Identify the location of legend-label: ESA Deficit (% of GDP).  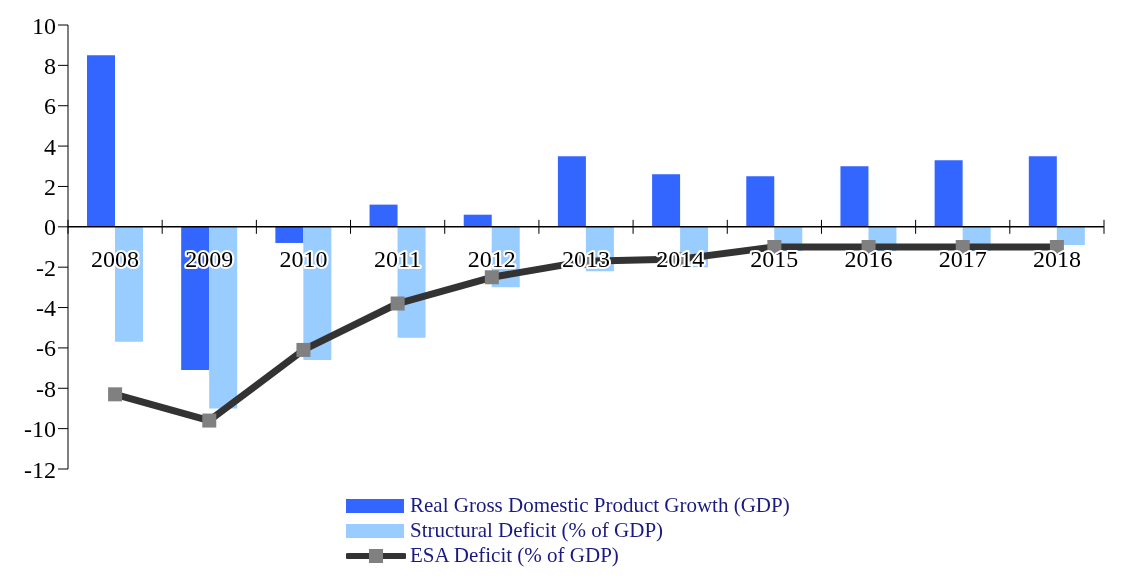
(514, 555).